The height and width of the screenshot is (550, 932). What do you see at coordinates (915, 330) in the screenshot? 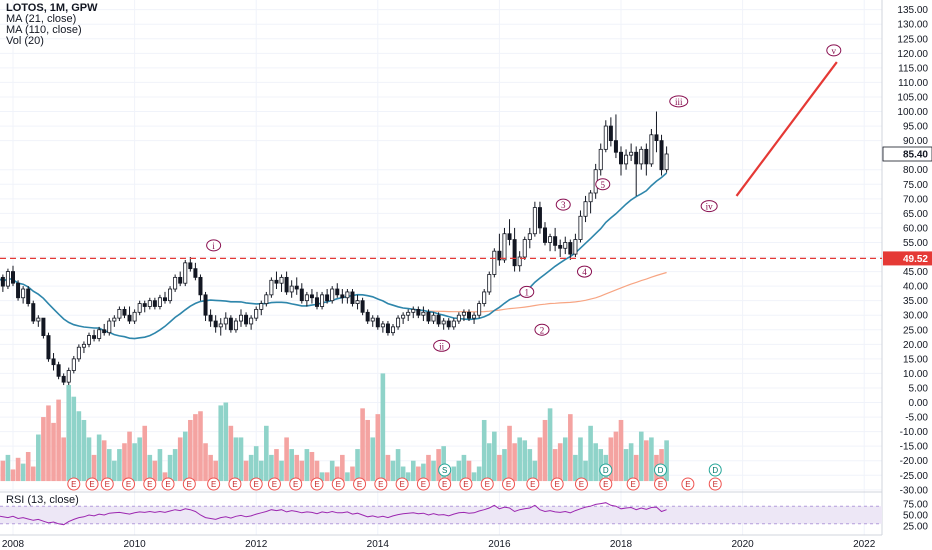
I see `price-tick-label: 25.00` at bounding box center [915, 330].